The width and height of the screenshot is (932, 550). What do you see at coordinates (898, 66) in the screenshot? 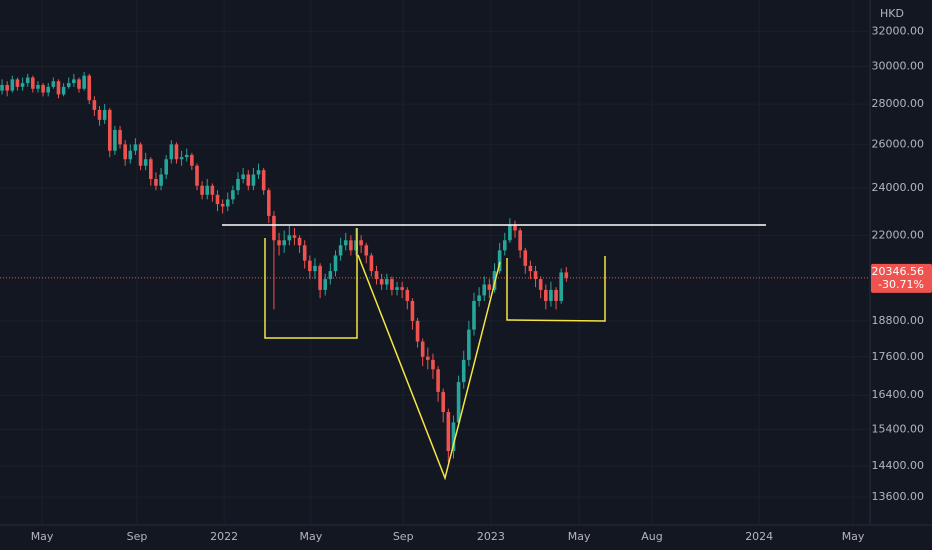
I see `y-tick-label: 30000.00` at bounding box center [898, 66].